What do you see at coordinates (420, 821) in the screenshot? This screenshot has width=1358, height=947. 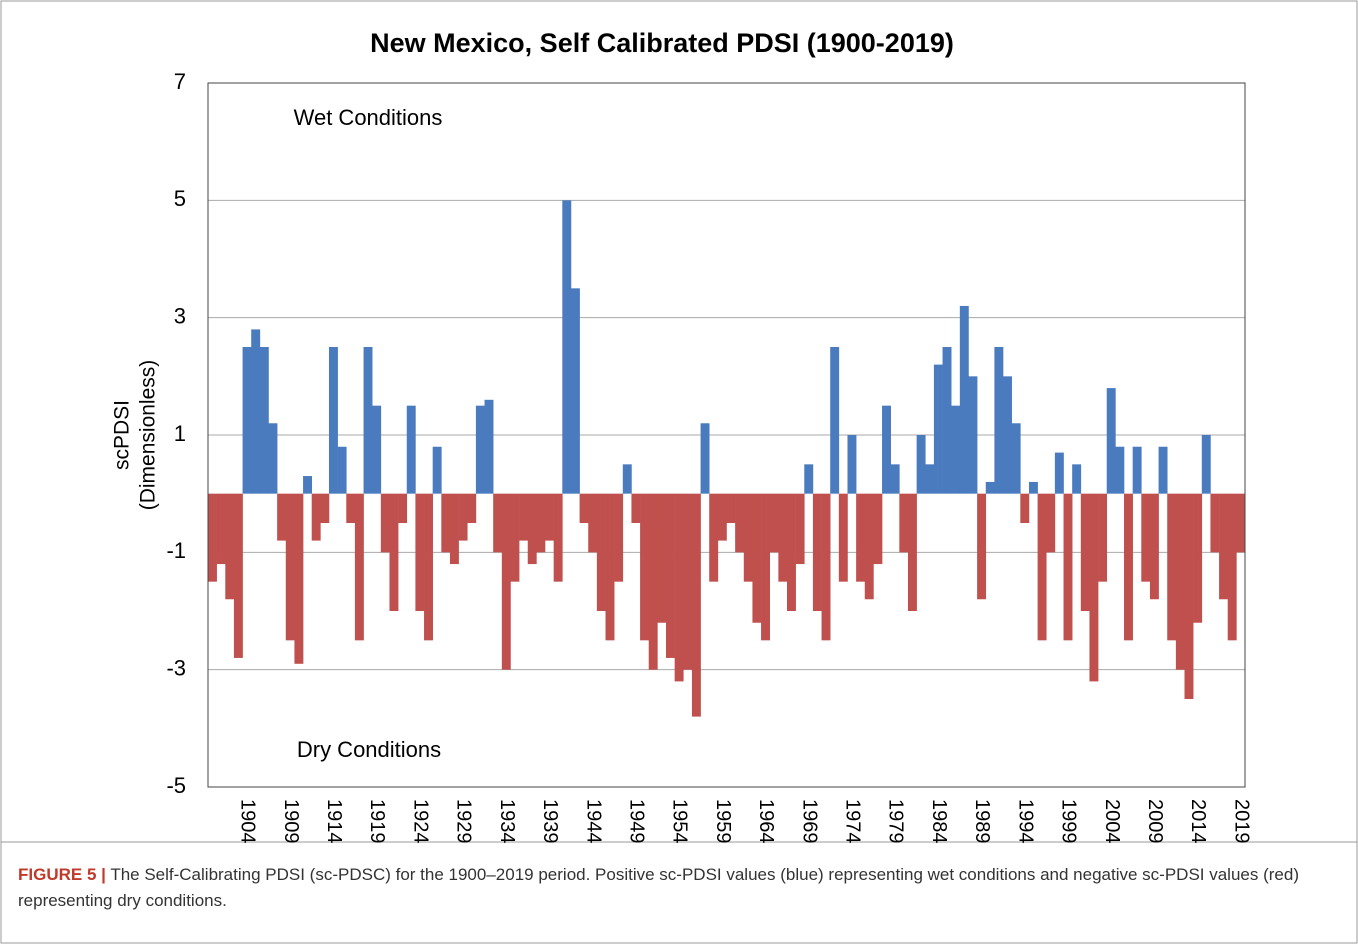 I see `x-tick-label: 1924` at bounding box center [420, 821].